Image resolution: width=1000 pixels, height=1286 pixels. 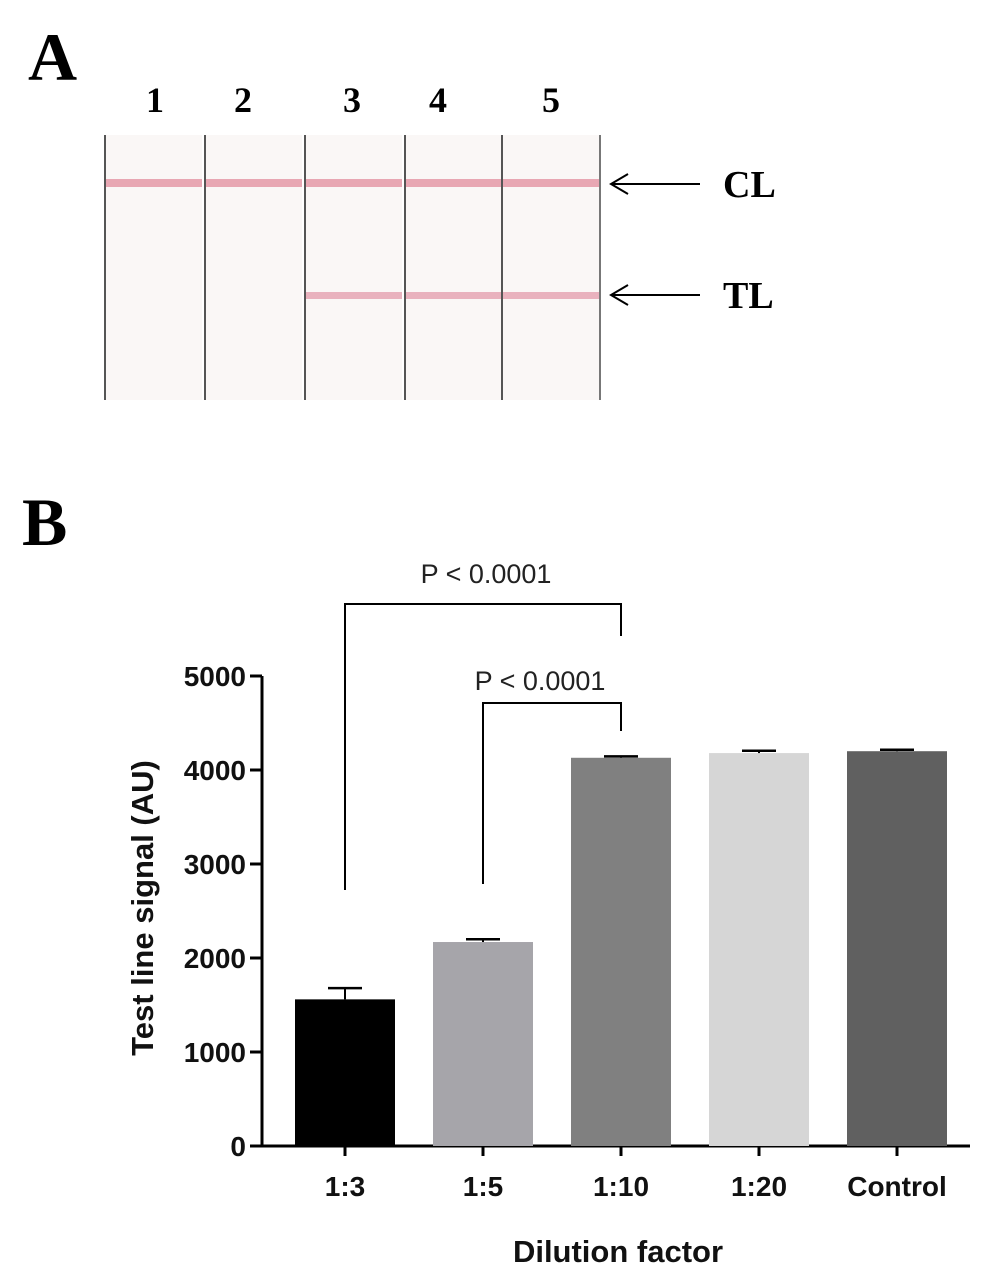 I want to click on lane-number: 2, so click(x=243, y=100).